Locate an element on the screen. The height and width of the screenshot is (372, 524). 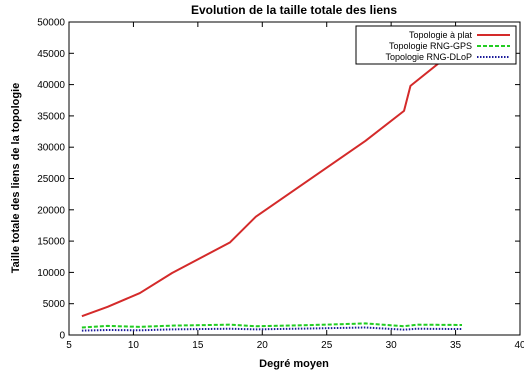
y-tick-label: 5000 is located at coordinates (54, 304).